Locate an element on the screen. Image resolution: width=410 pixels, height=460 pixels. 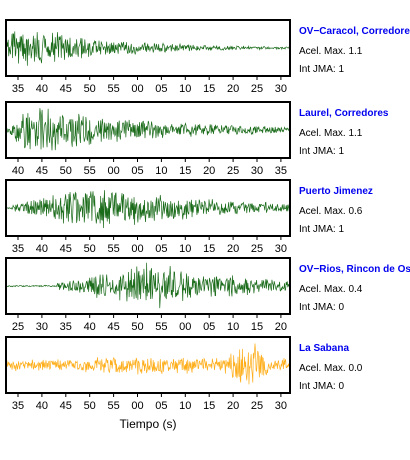
station-name: OV−Caracol, Corredore is located at coordinates (354, 31).